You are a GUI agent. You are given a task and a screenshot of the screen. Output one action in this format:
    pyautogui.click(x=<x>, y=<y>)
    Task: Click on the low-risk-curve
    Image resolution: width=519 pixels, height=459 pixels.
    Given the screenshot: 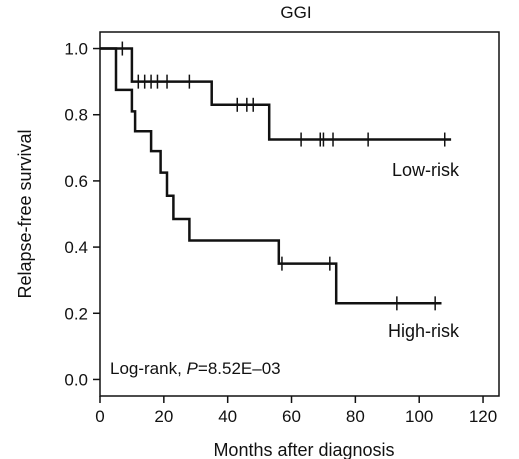 What is the action you would take?
    pyautogui.click(x=276, y=94)
    